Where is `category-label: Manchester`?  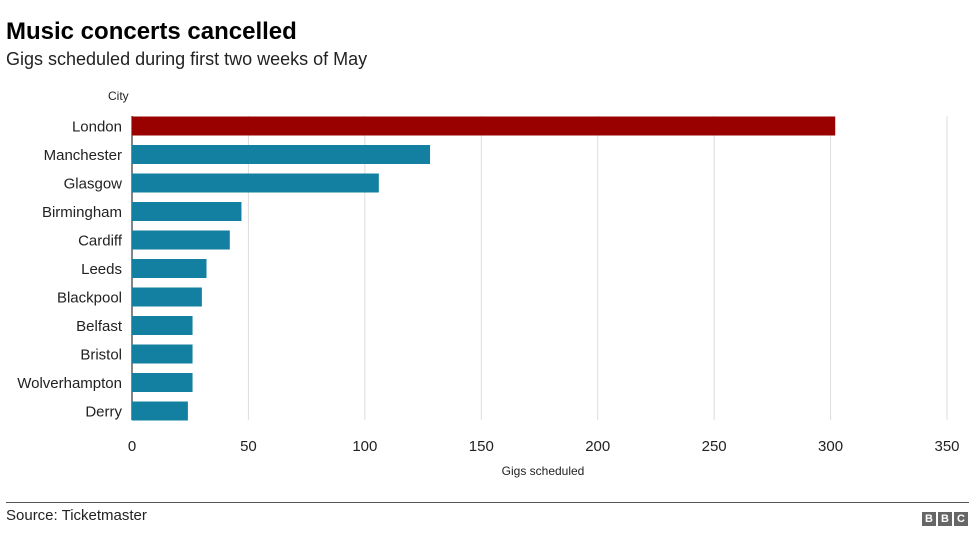 category-label: Manchester is located at coordinates (83, 155).